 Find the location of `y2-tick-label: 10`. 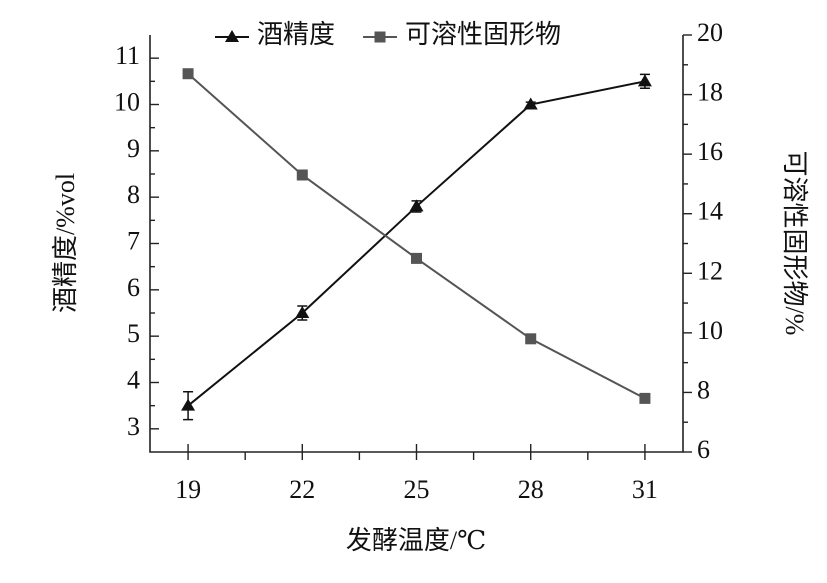

y2-tick-label: 10 is located at coordinates (710, 330).